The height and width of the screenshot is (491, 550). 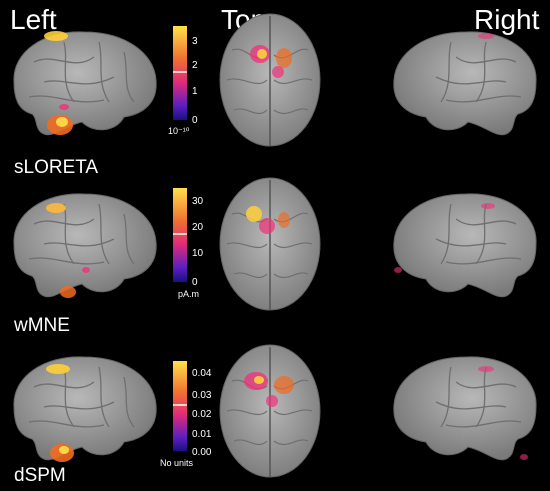 I want to click on colorbar-tick: 30, so click(x=198, y=201).